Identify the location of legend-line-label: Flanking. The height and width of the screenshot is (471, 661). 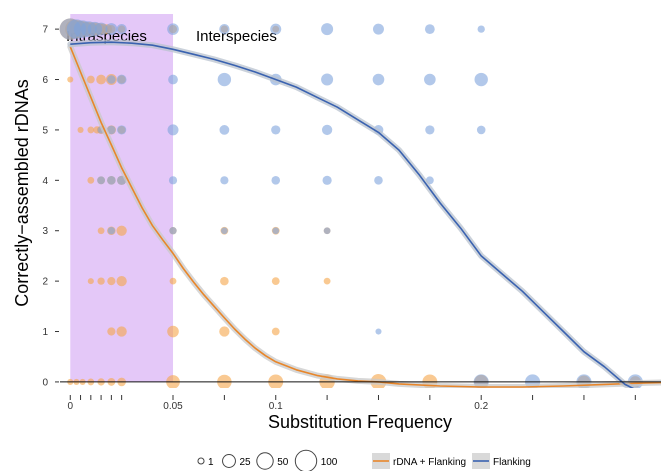
(512, 462).